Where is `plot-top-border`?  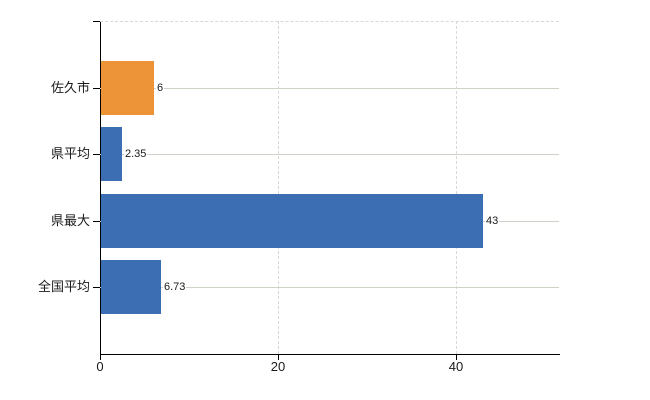 plot-top-border is located at coordinates (329, 21).